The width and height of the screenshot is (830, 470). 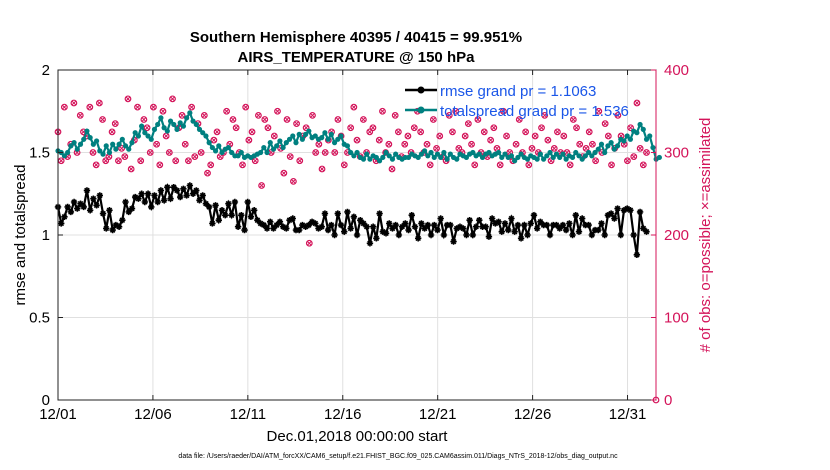 What do you see at coordinates (58, 414) in the screenshot?
I see `x-tick-label: 12/01` at bounding box center [58, 414].